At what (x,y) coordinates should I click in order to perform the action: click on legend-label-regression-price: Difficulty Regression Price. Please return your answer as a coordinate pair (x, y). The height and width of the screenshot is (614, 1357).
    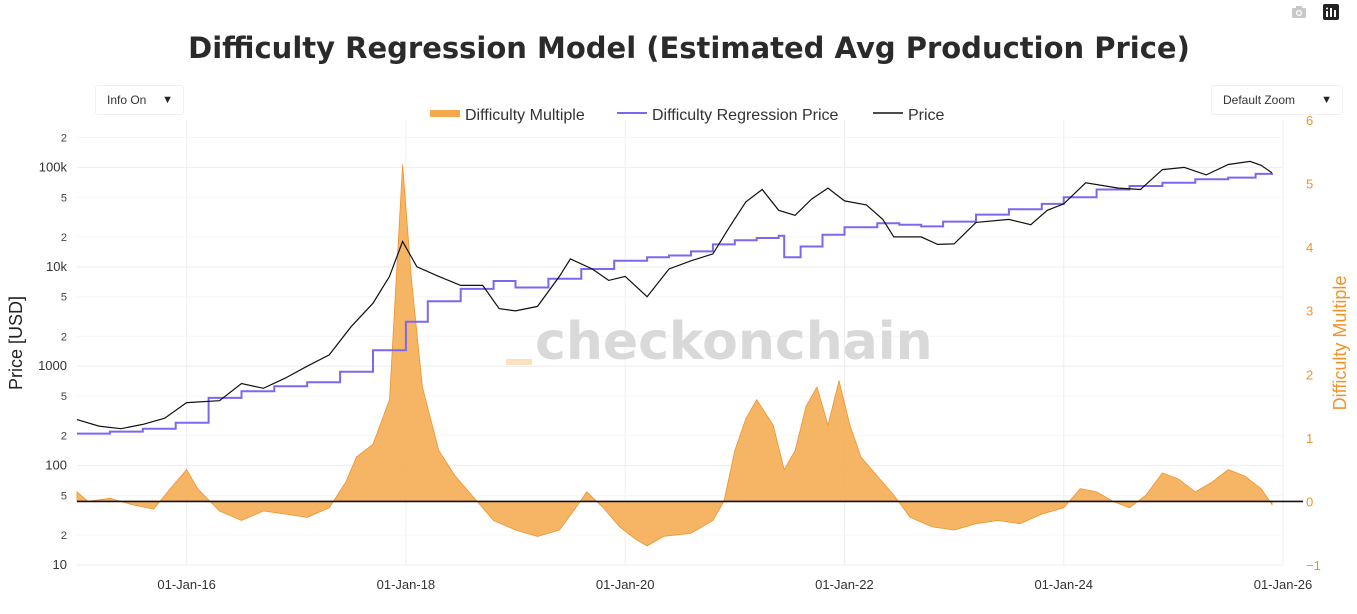
    Looking at the image, I should click on (745, 115).